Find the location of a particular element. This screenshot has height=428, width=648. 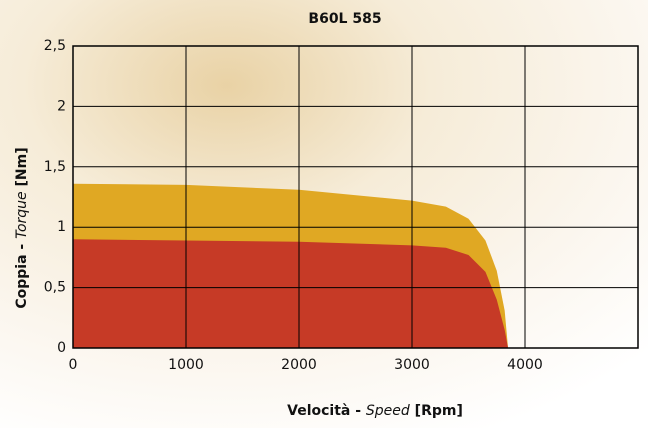

y-tick-label: 2,5 is located at coordinates (55, 46).